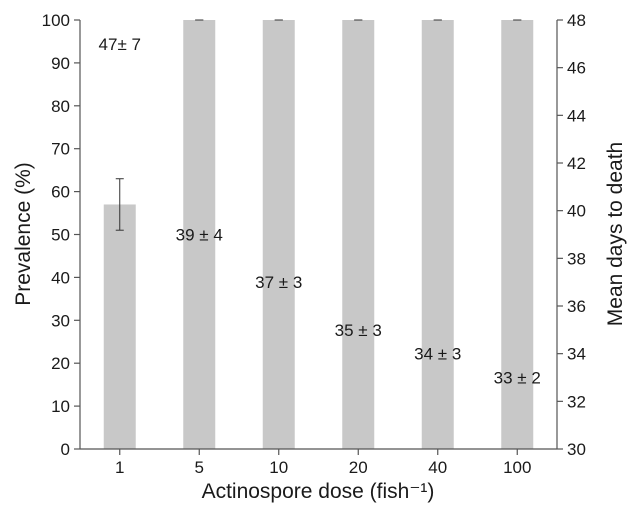 The image size is (630, 505). What do you see at coordinates (60, 277) in the screenshot?
I see `y-tick-label-40: 40` at bounding box center [60, 277].